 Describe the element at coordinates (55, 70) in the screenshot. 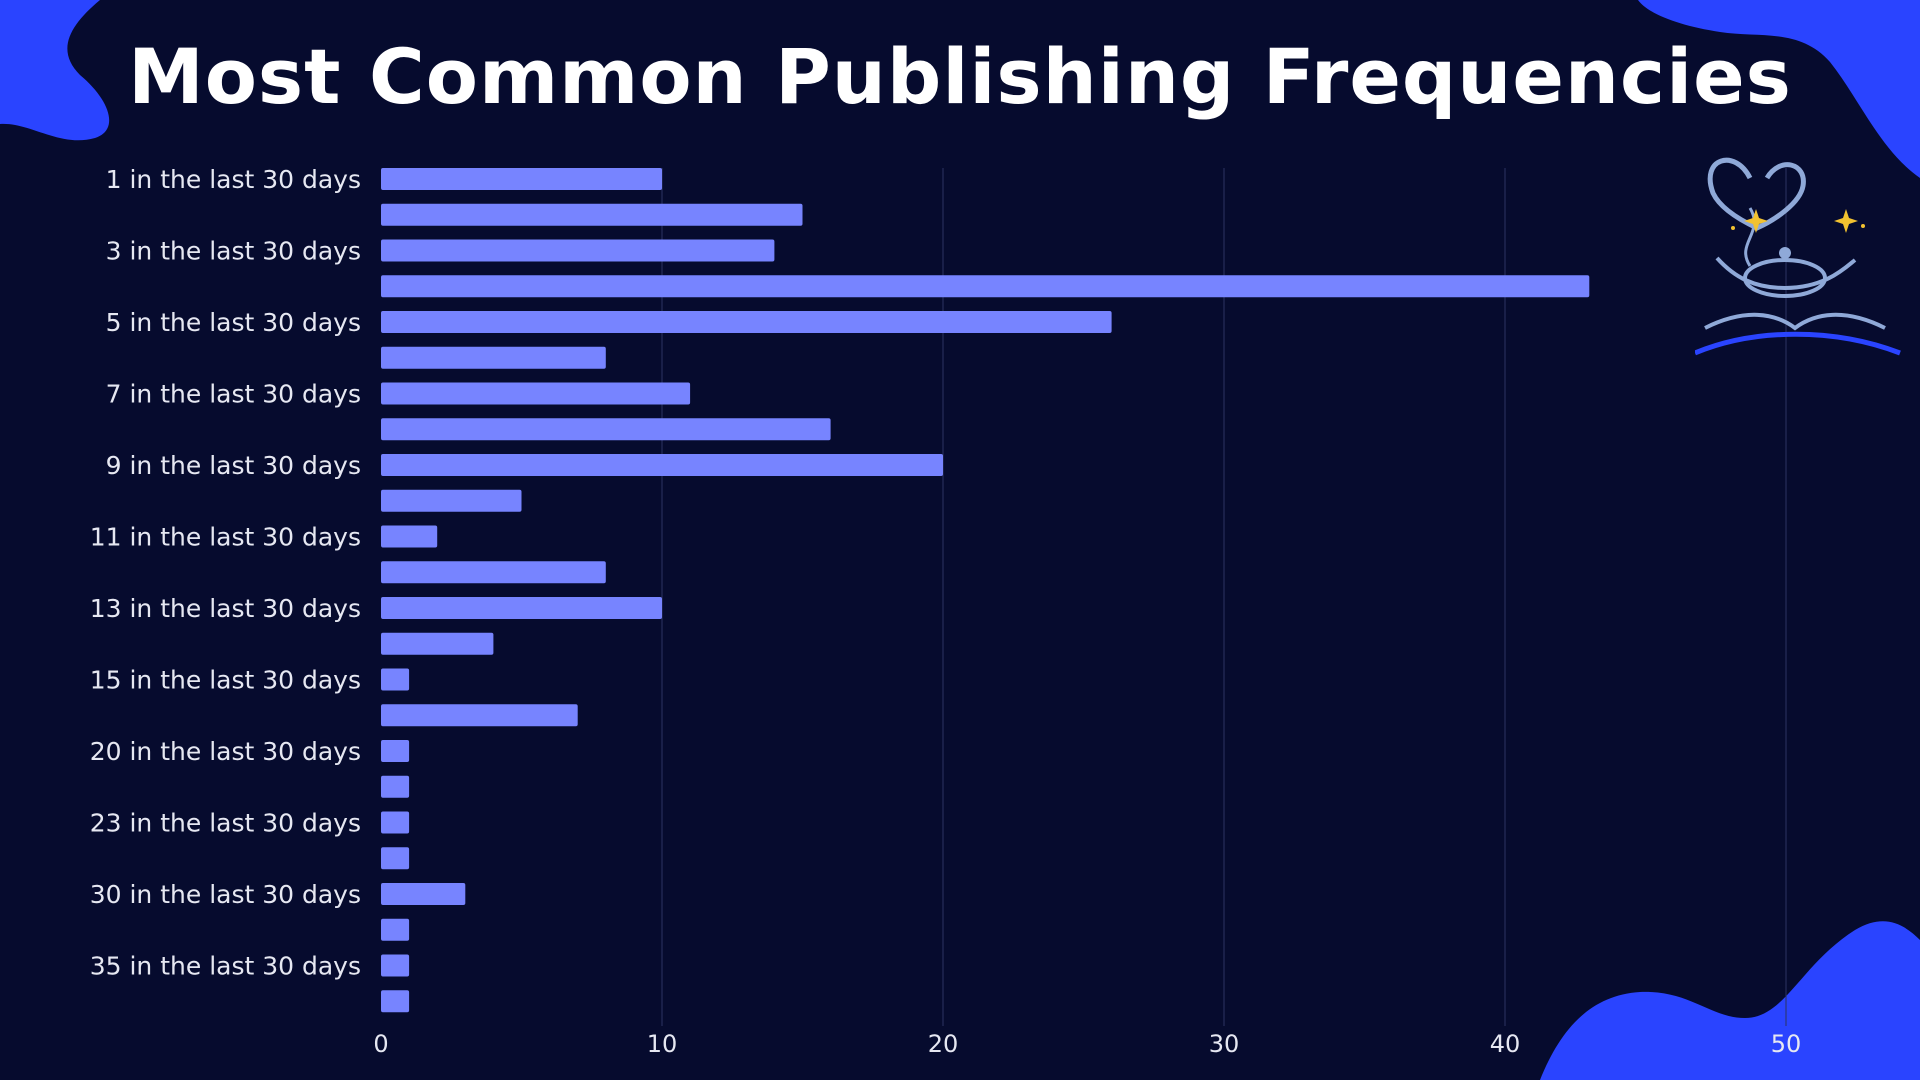

I see `top-left-blob` at that location.